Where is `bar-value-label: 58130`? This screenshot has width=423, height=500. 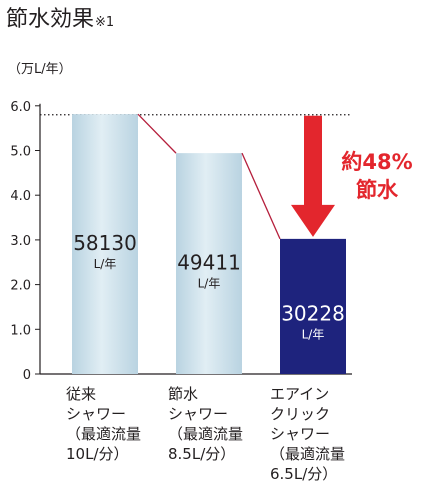
bar-value-label: 58130 is located at coordinates (105, 243).